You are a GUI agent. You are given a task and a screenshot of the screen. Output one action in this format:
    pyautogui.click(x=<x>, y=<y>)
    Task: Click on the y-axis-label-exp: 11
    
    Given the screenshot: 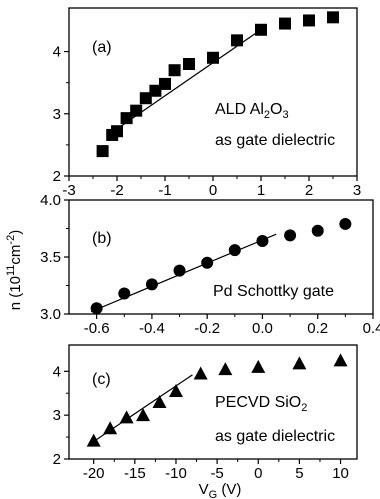 What is the action you would take?
    pyautogui.click(x=11, y=270)
    